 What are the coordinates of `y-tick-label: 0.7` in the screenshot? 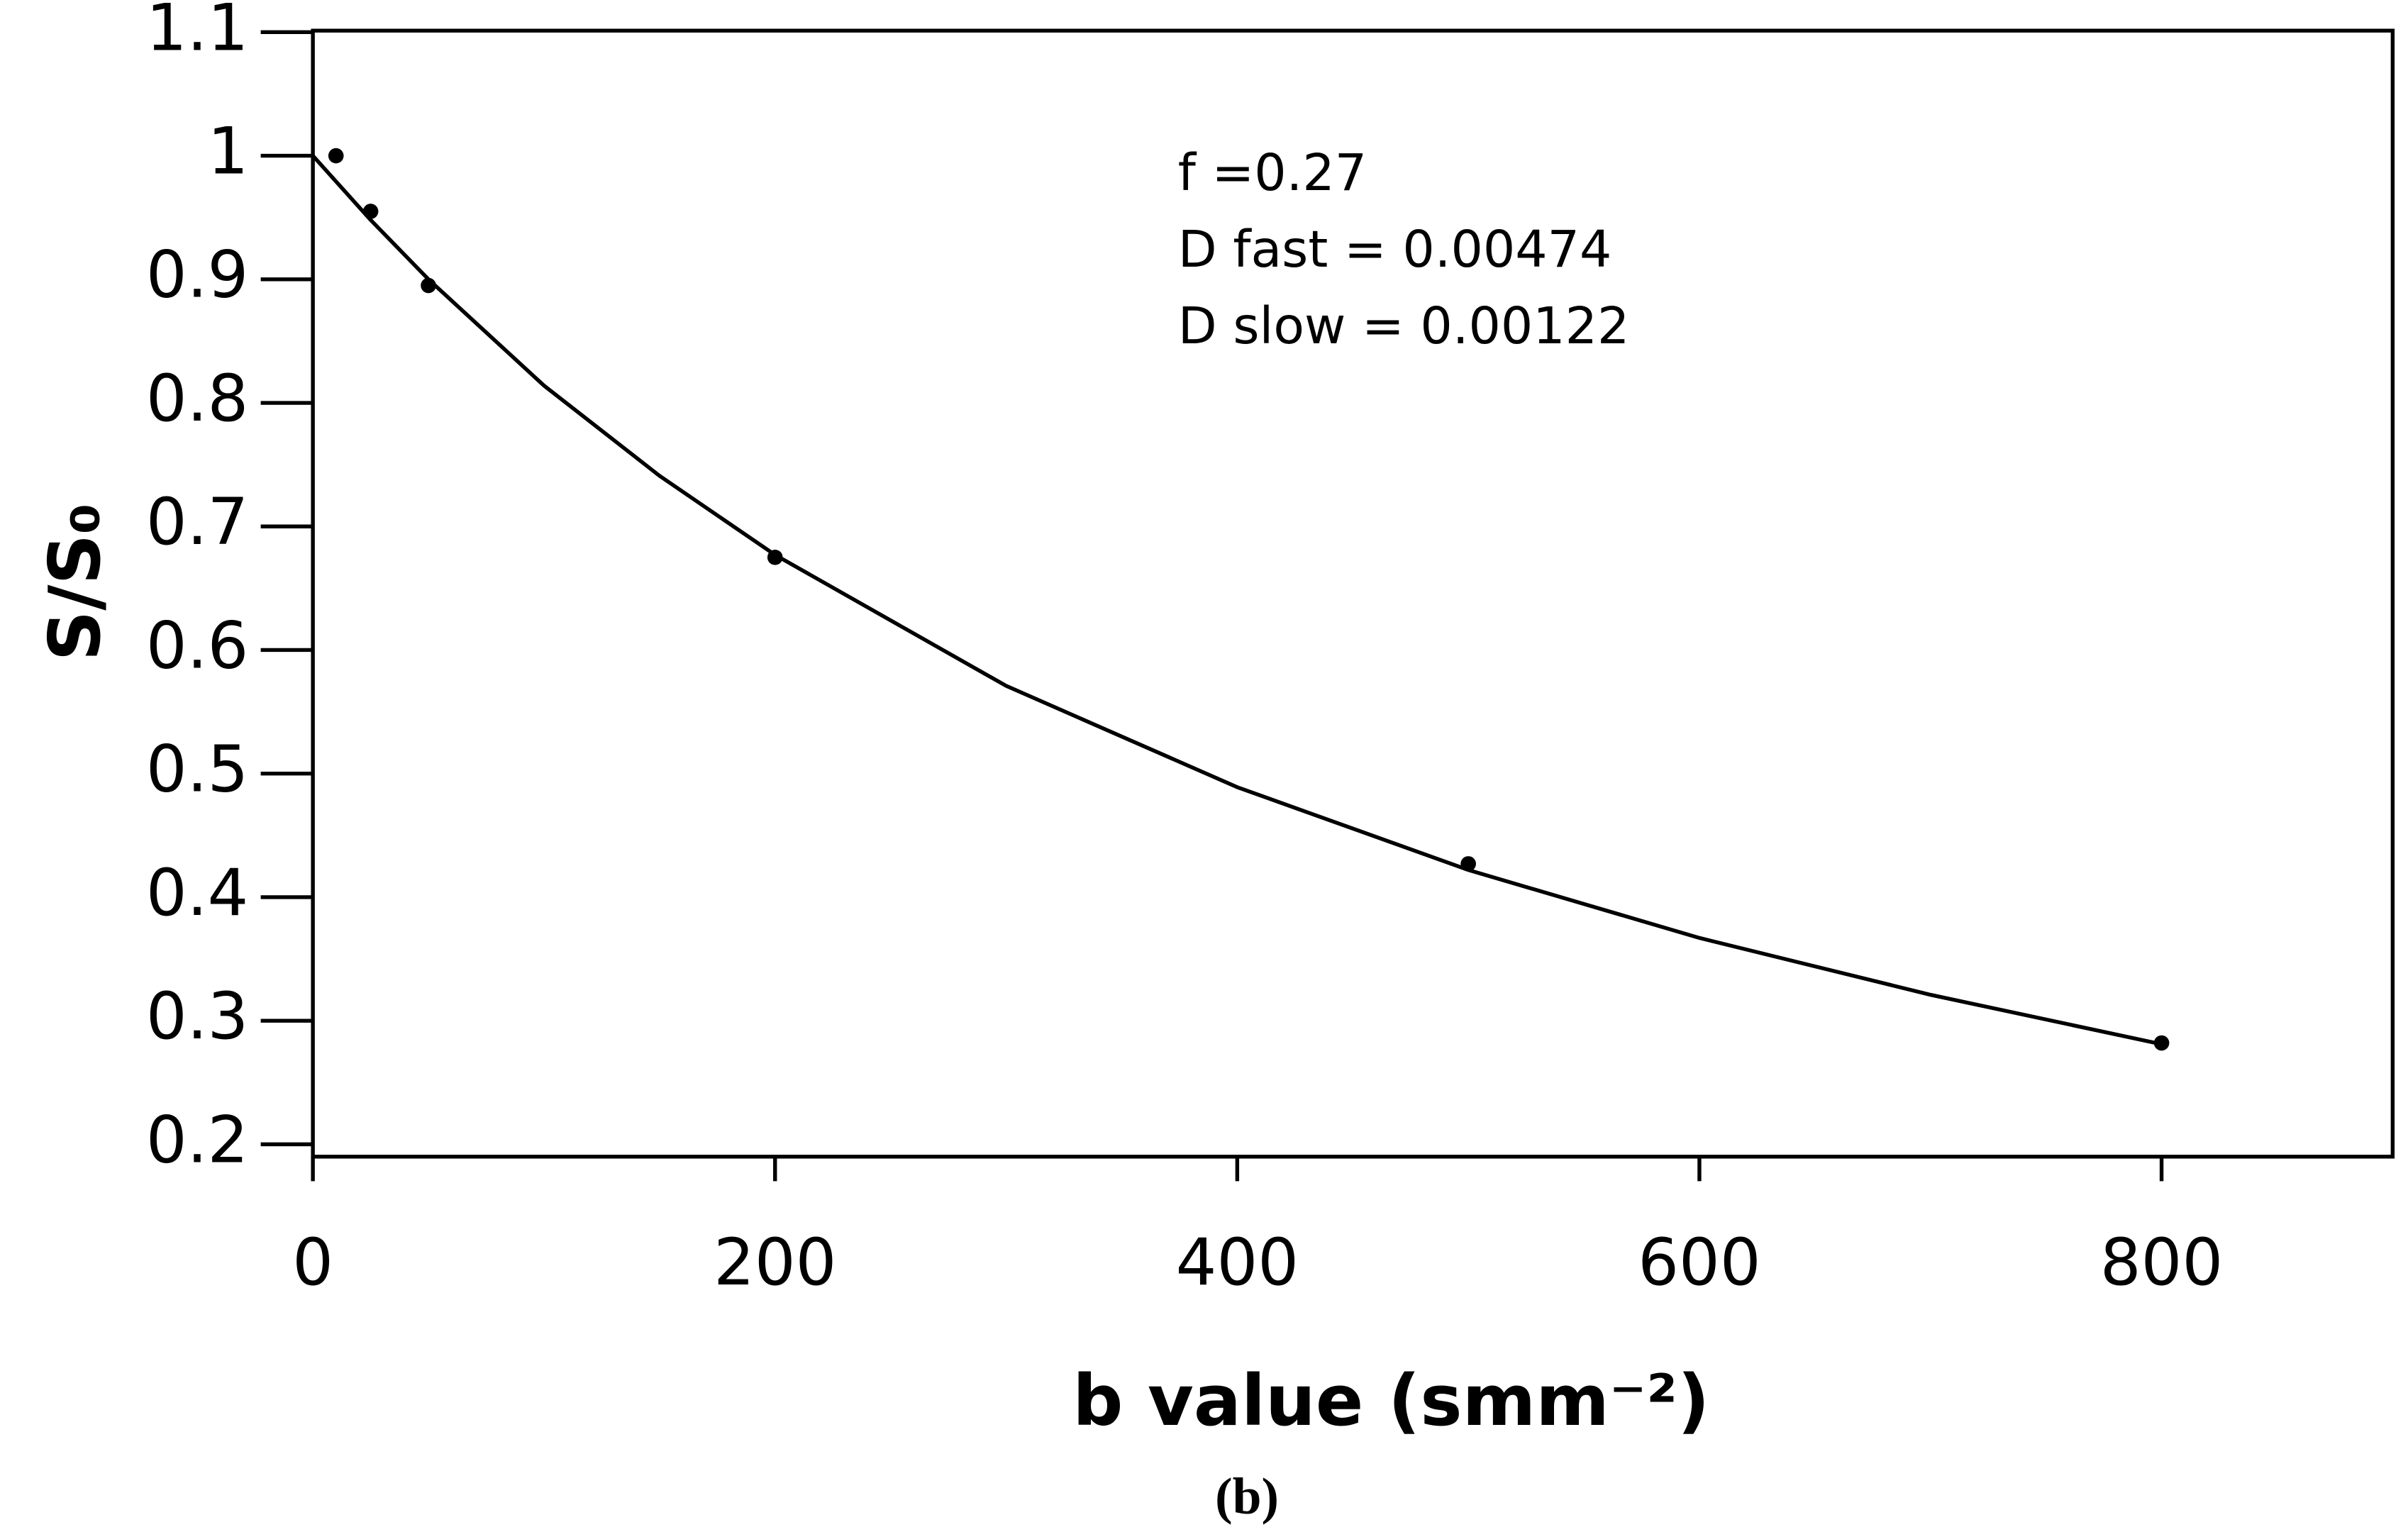 It's located at (197, 522).